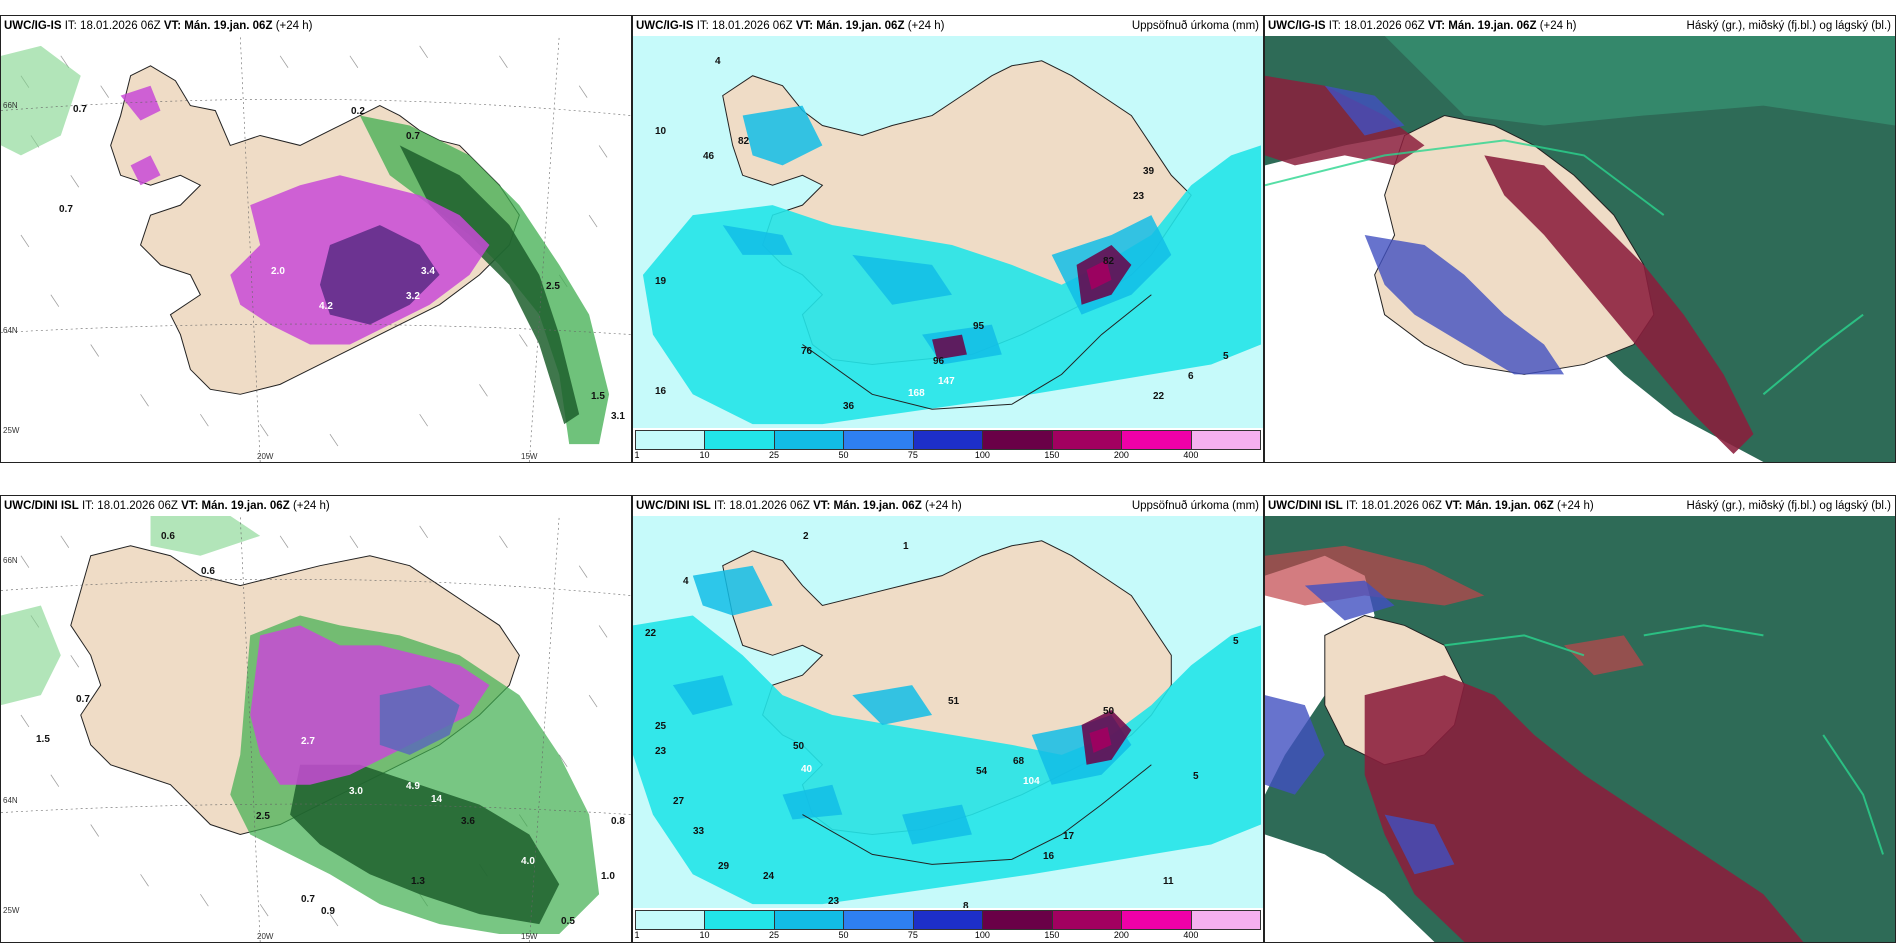 The height and width of the screenshot is (950, 1900). Describe the element at coordinates (370, 705) in the screenshot. I see `precip-pink` at that location.